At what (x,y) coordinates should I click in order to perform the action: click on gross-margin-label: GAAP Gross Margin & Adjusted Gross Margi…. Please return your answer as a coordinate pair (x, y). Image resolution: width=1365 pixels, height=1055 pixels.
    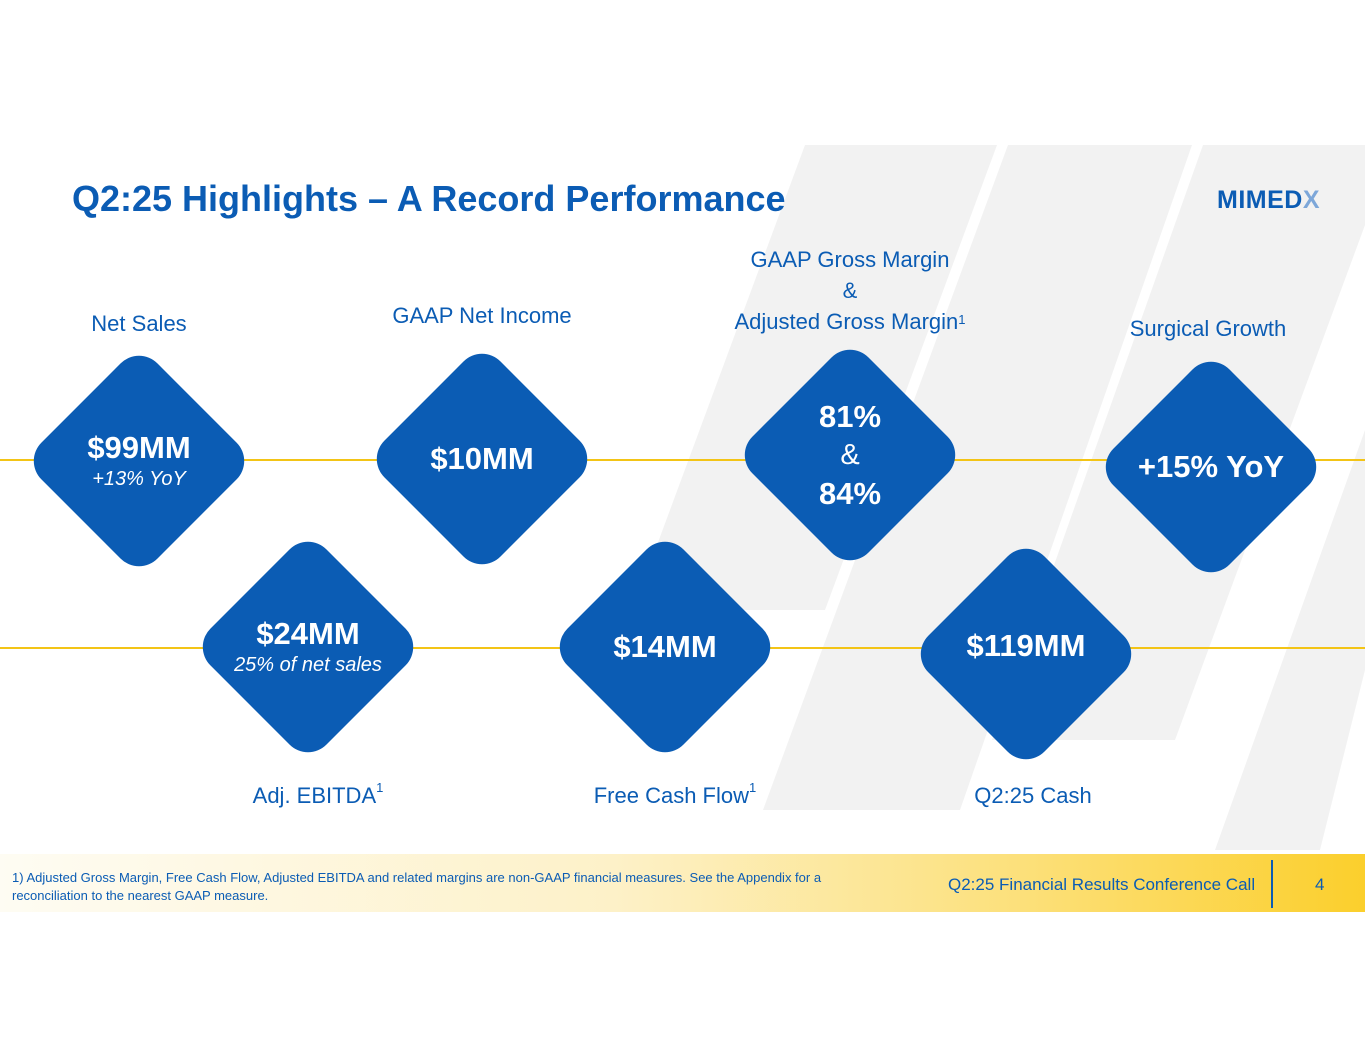
    Looking at the image, I should click on (850, 290).